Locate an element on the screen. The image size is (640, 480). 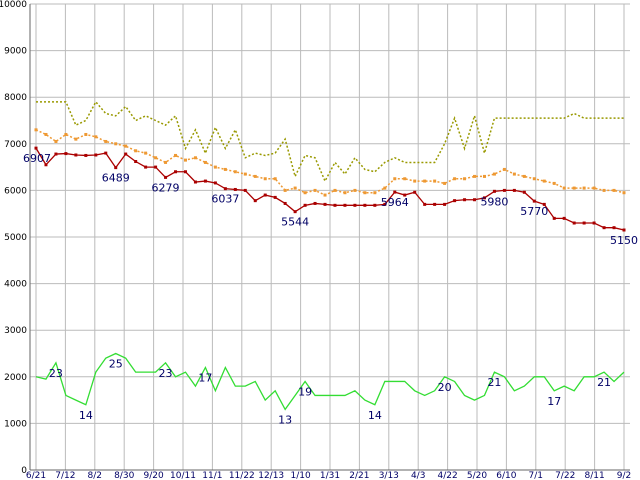
data-label: 21 is located at coordinates (604, 382).